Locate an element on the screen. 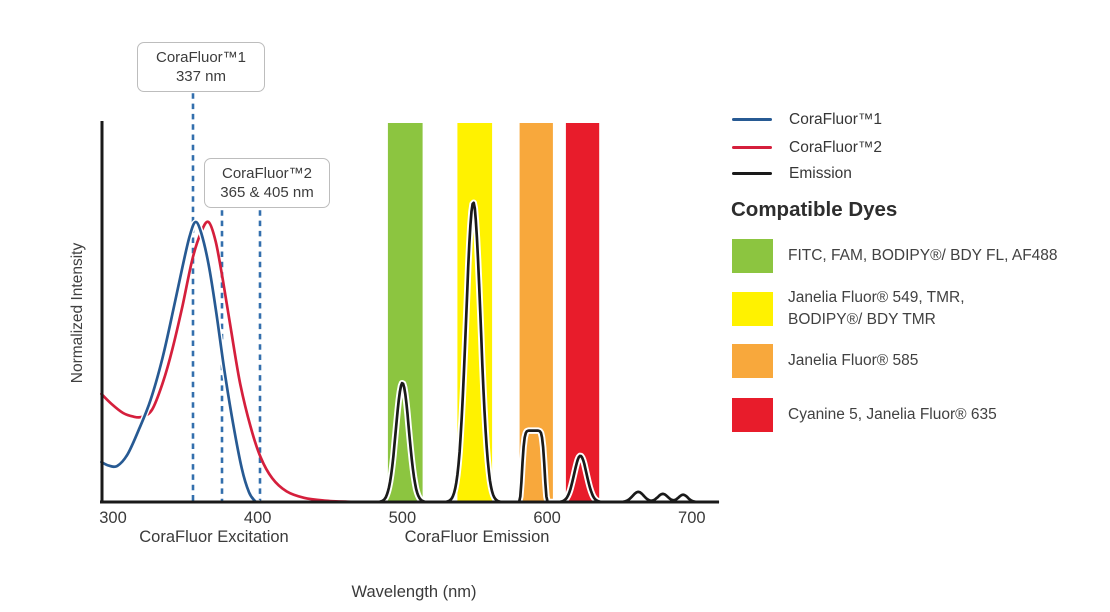  x-tick-label: 300 is located at coordinates (113, 518).